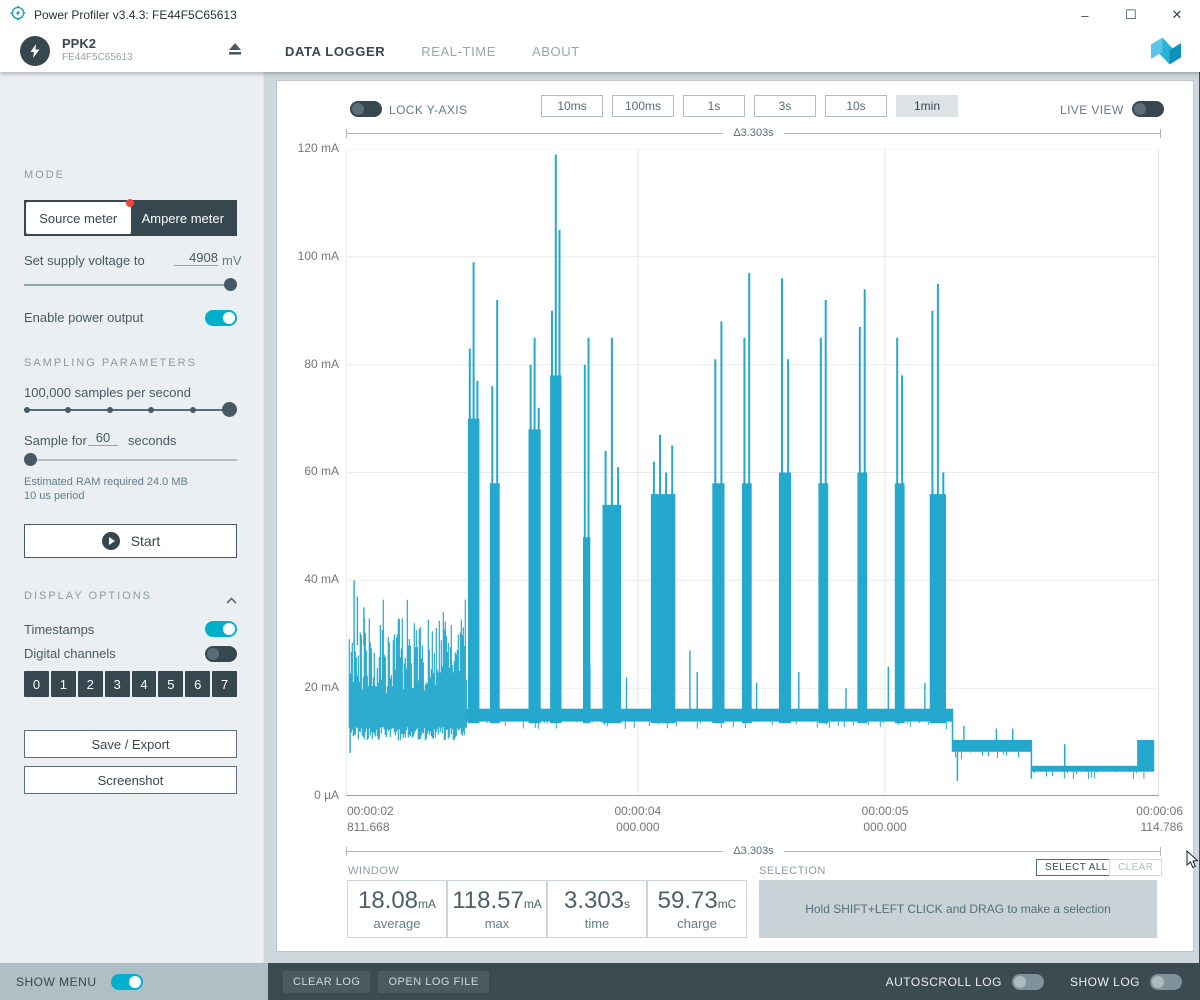 The height and width of the screenshot is (1000, 1200). What do you see at coordinates (638, 819) in the screenshot?
I see `x-tick-4s: 00:00:04 000.000` at bounding box center [638, 819].